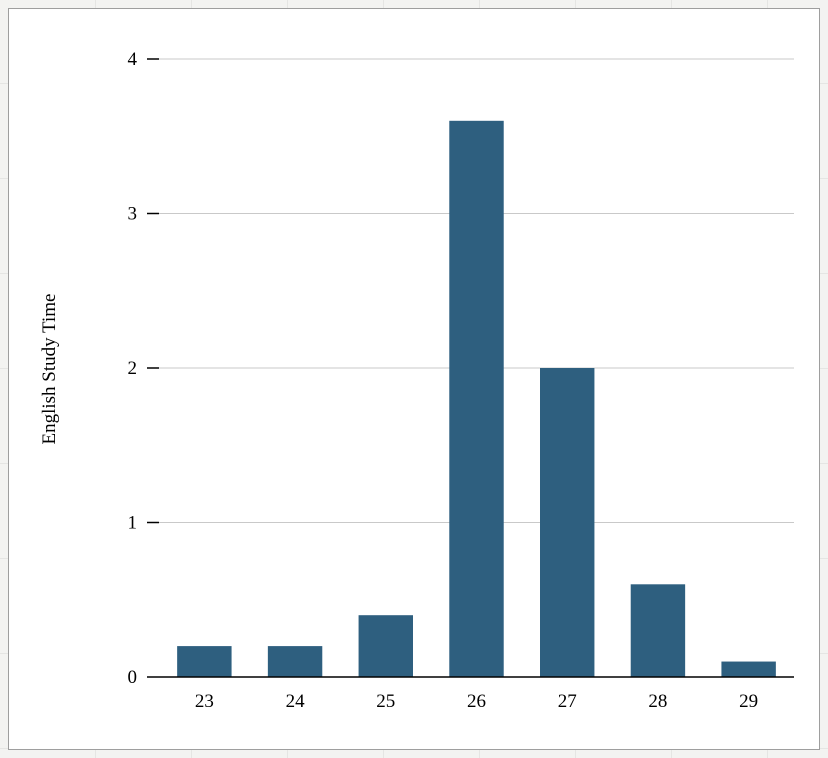  I want to click on y-tick-label: 2, so click(133, 368).